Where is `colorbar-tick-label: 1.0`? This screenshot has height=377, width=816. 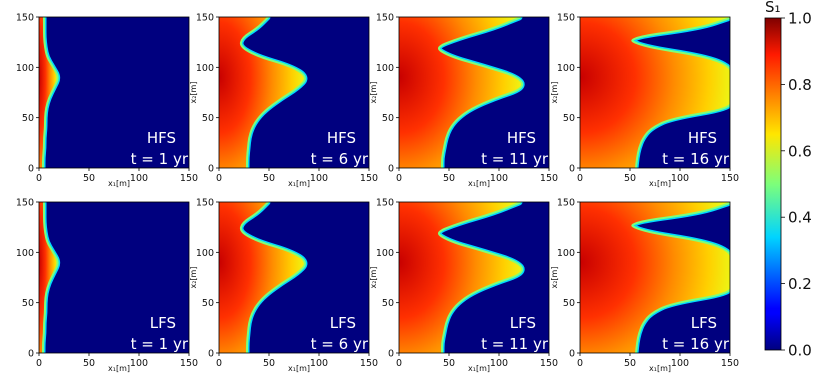
colorbar-tick-label: 1.0 is located at coordinates (800, 19).